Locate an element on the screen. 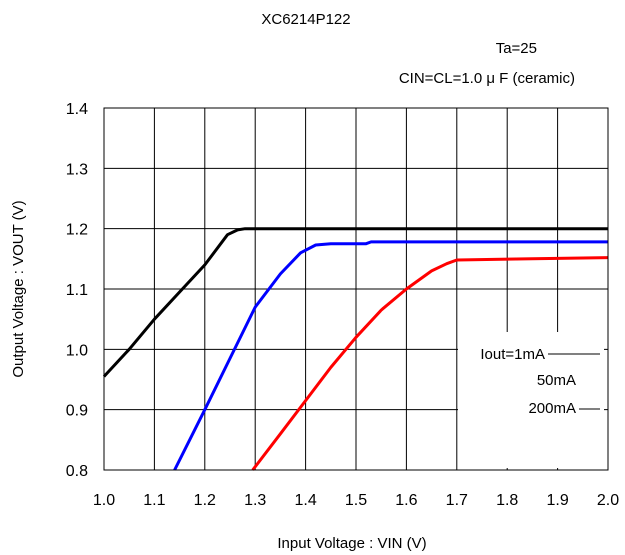 The image size is (625, 555). x-tick-label-4: 1.4 is located at coordinates (305, 500).